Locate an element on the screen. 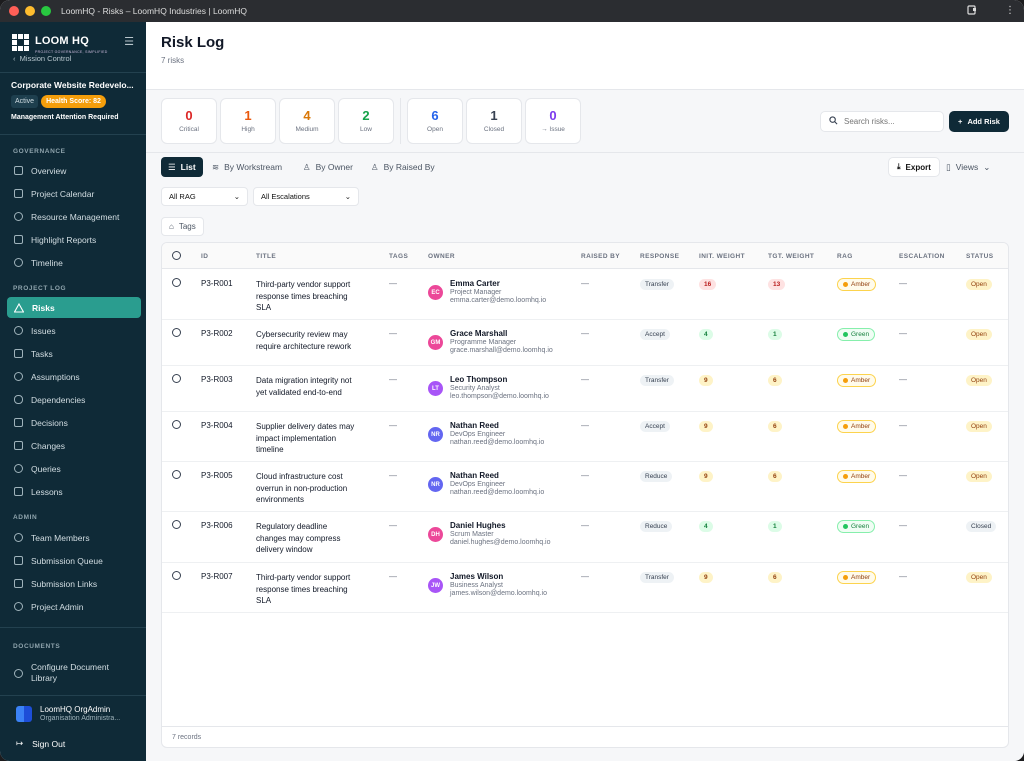 Image resolution: width=1024 pixels, height=761 pixels. more-options-icon: ⋮ is located at coordinates (1010, 10).